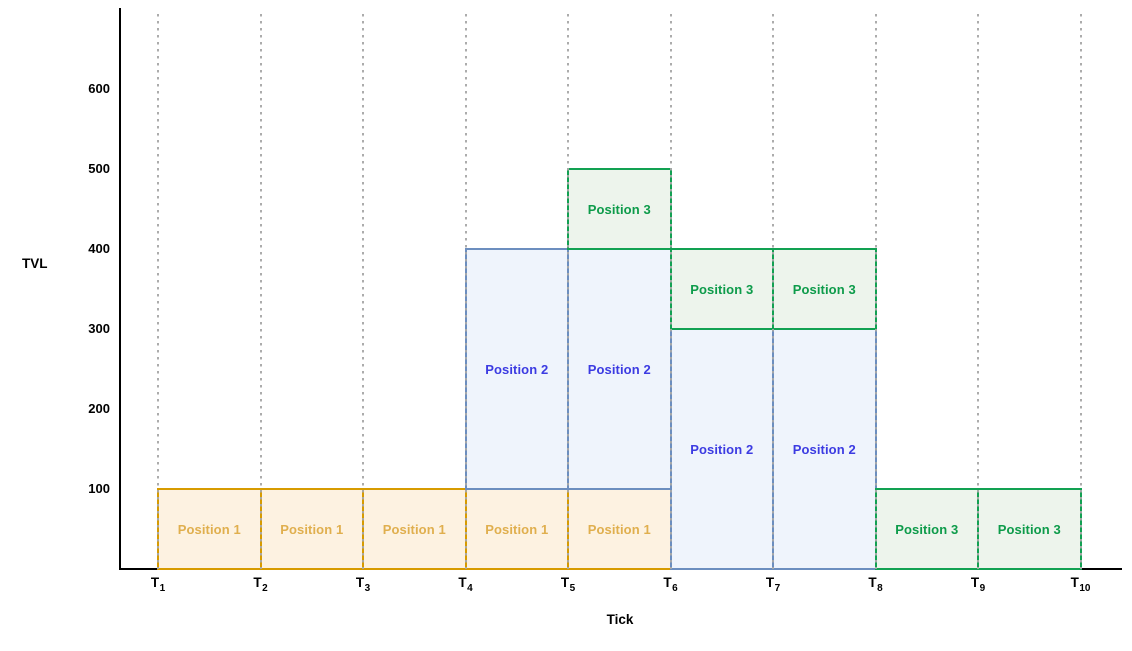 The width and height of the screenshot is (1132, 651). I want to click on x-tick-label: T9, so click(978, 584).